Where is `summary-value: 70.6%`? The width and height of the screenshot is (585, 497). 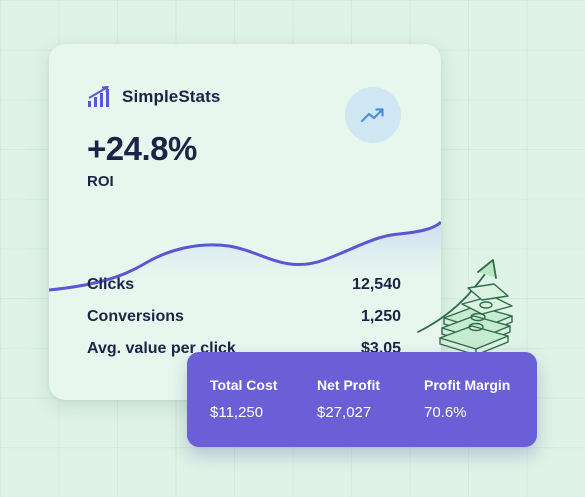 summary-value: 70.6% is located at coordinates (445, 412).